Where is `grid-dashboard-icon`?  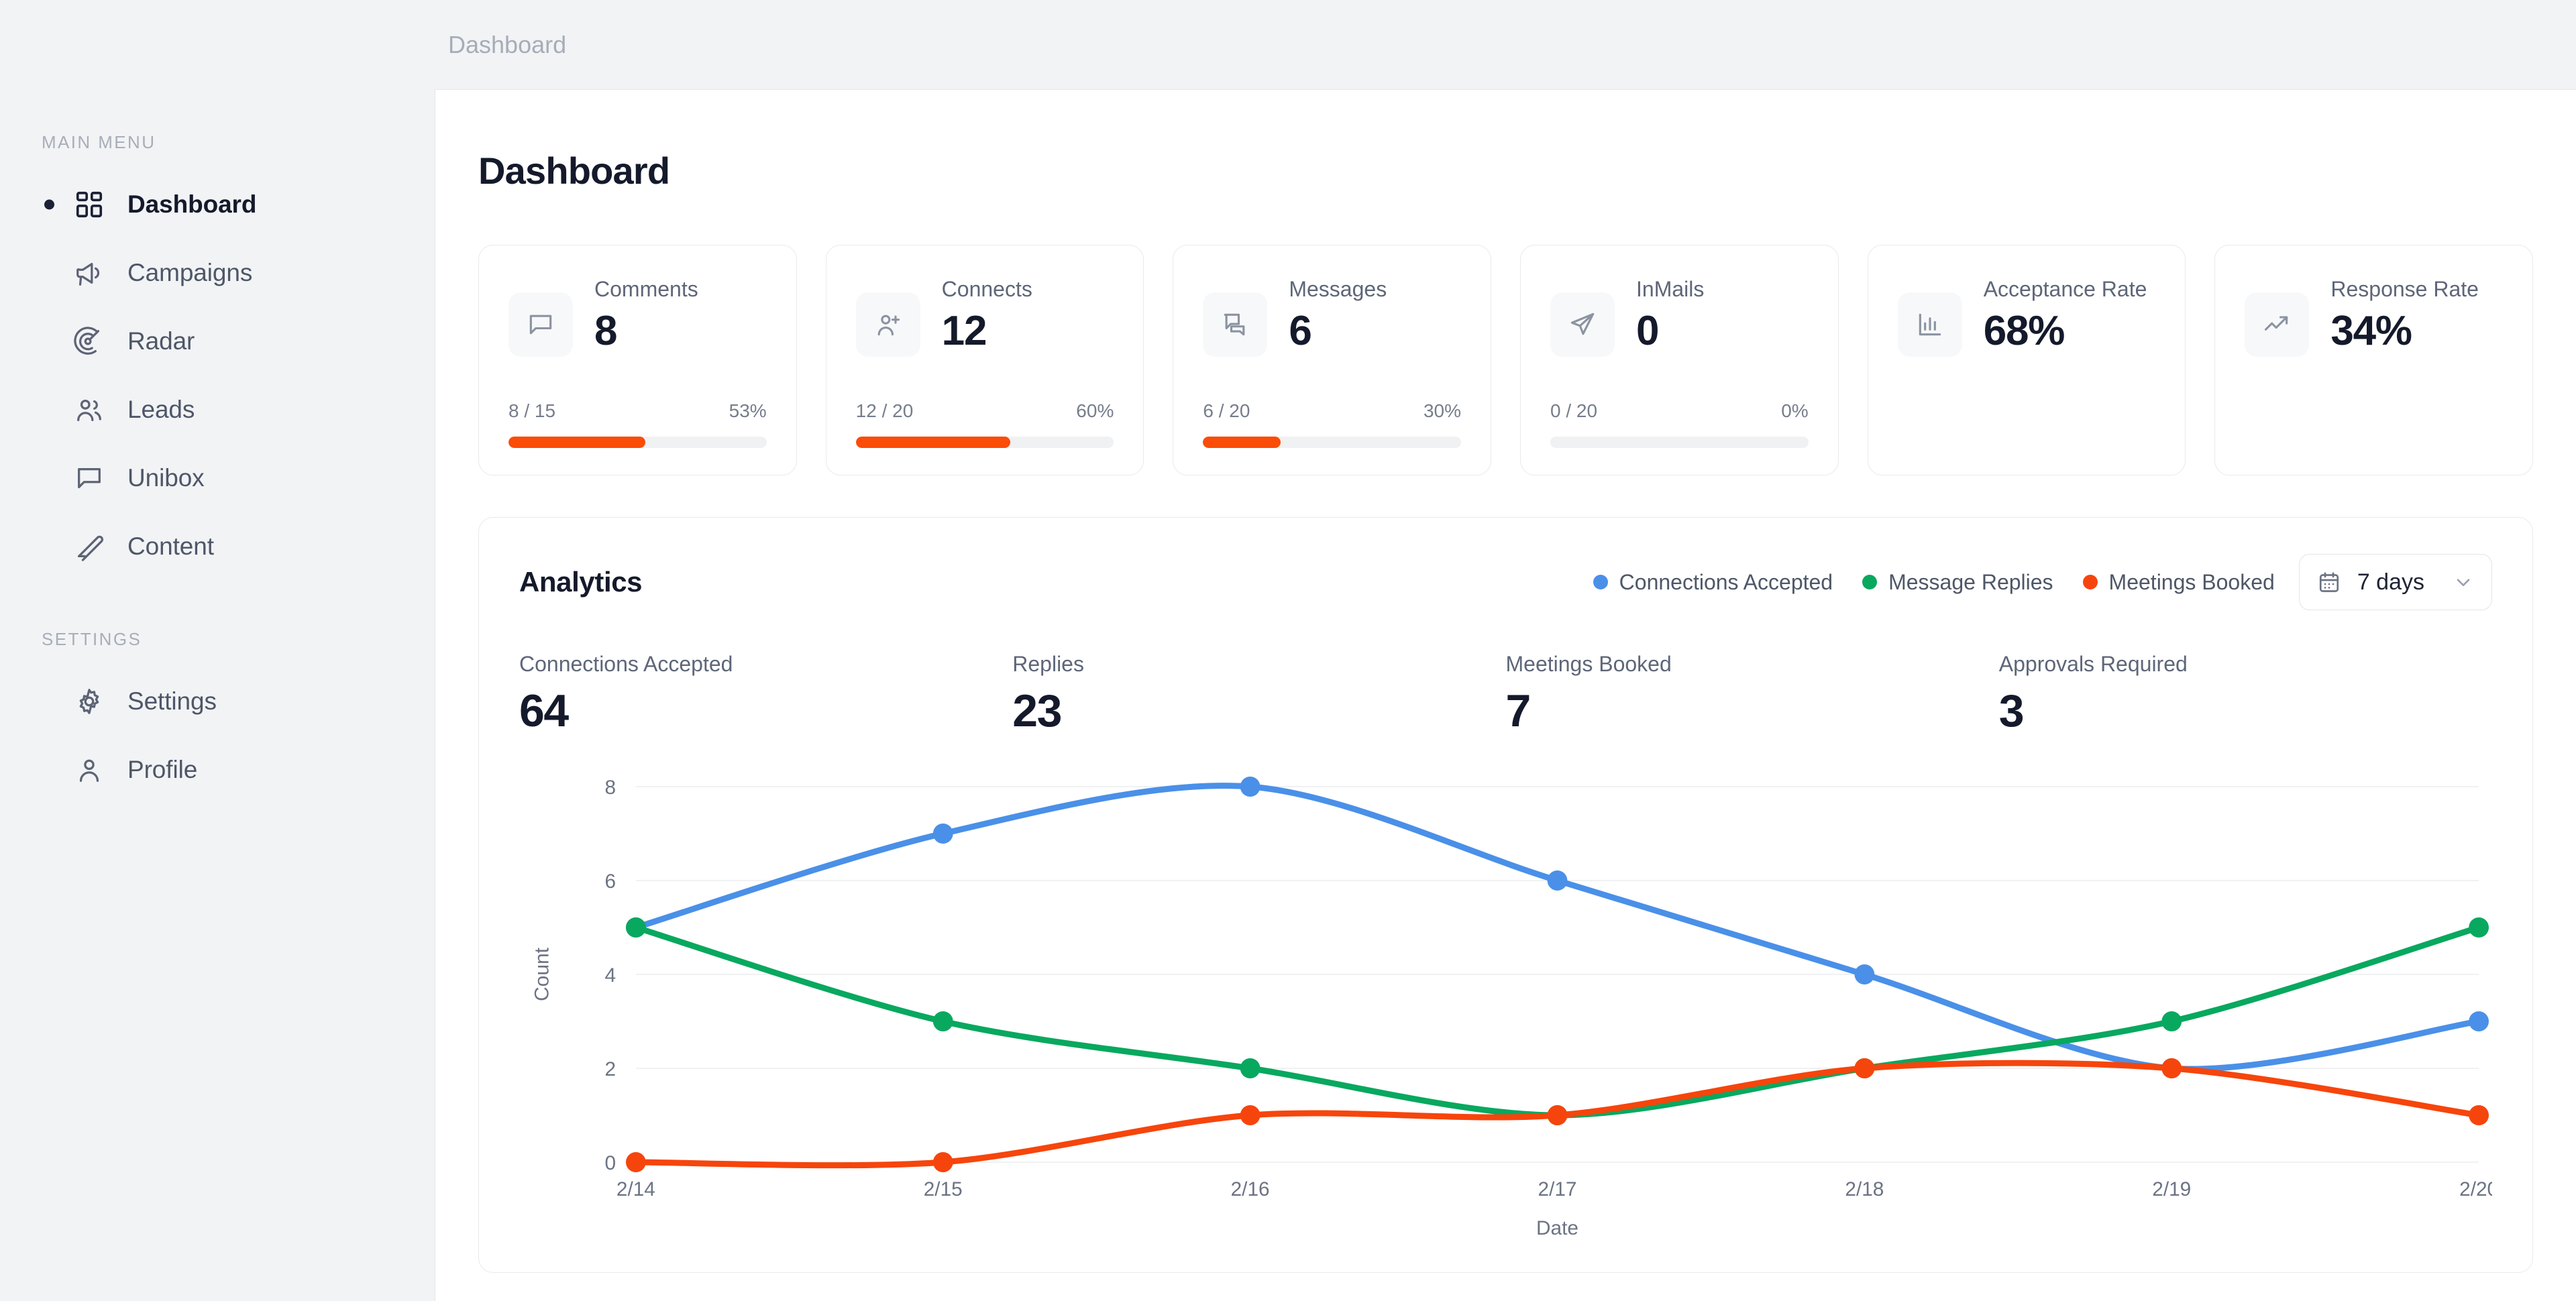
grid-dashboard-icon is located at coordinates (89, 204).